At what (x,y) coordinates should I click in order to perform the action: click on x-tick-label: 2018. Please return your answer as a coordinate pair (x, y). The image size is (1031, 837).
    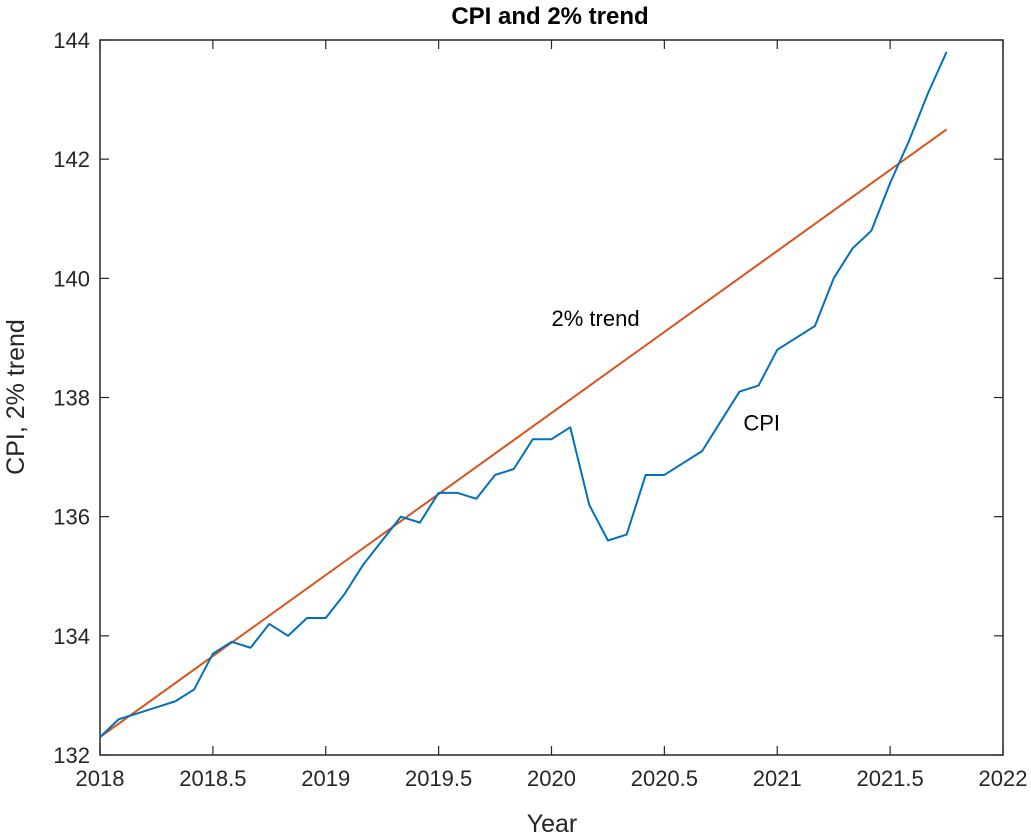
    Looking at the image, I should click on (100, 778).